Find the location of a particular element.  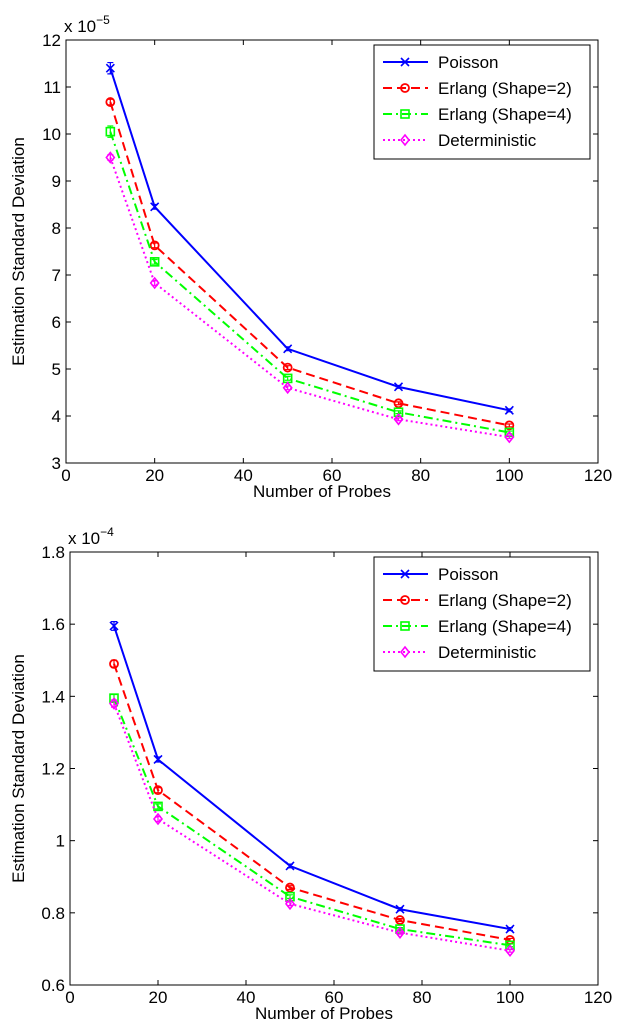

y-tick-label: 7 is located at coordinates (56, 275).